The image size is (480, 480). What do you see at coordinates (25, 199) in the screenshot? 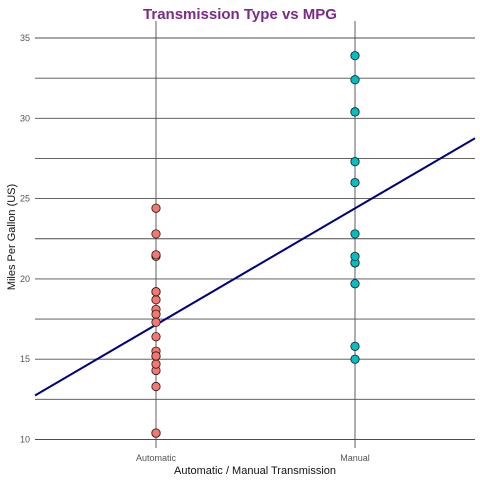
I see `y-tick-label: 25` at bounding box center [25, 199].